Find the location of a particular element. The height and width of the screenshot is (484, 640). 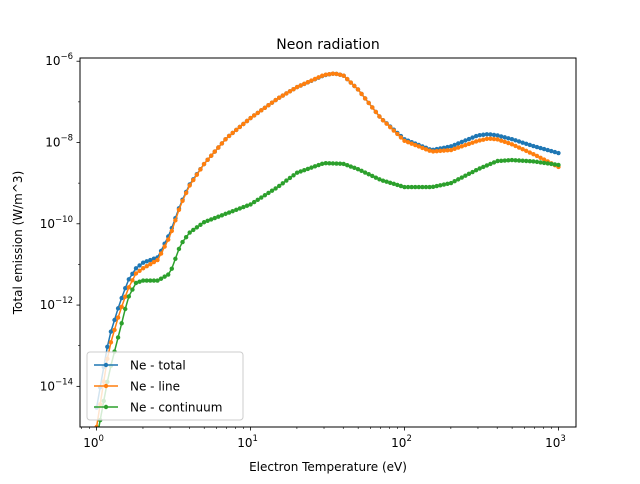

legend-swatch-marker is located at coordinates (106, 407).